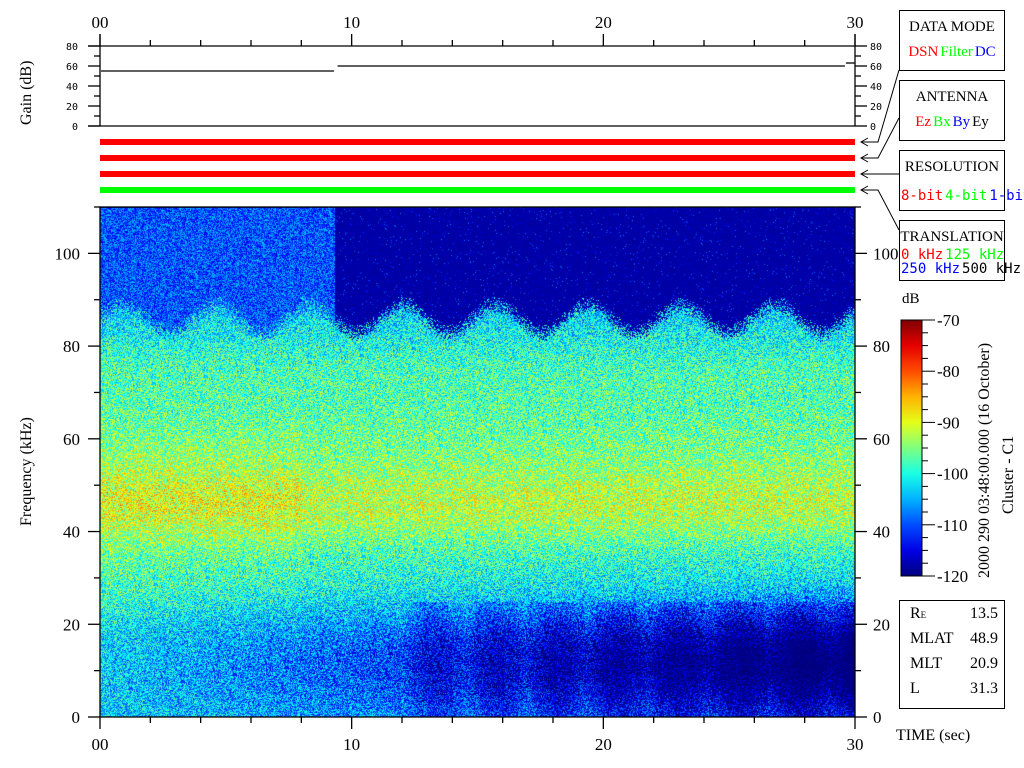 The height and width of the screenshot is (768, 1024). I want to click on x-tick-label: 00, so click(100, 744).